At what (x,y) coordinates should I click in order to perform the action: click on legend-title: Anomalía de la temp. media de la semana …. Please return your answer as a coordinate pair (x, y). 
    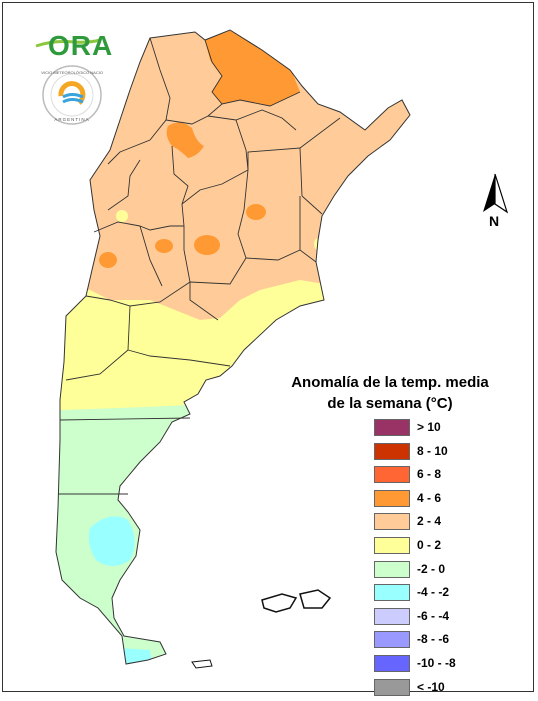
    Looking at the image, I should click on (390, 393).